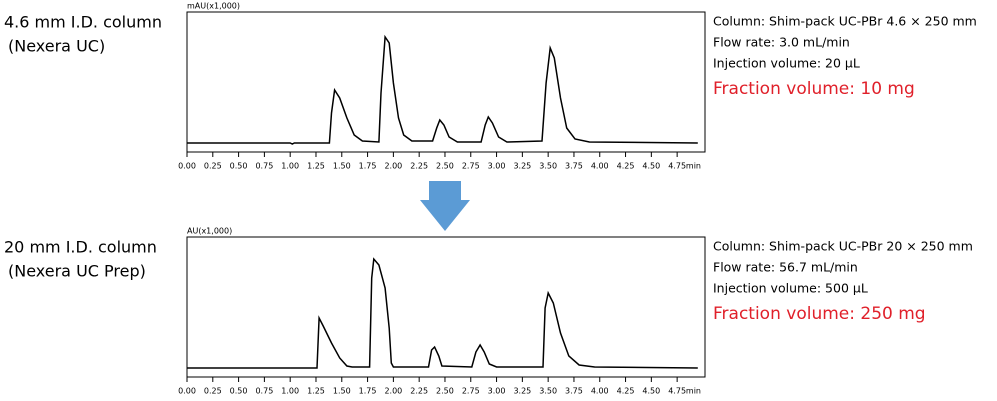 The image size is (997, 401). I want to click on fraction-note: Fraction volume: 10 mg, so click(814, 89).